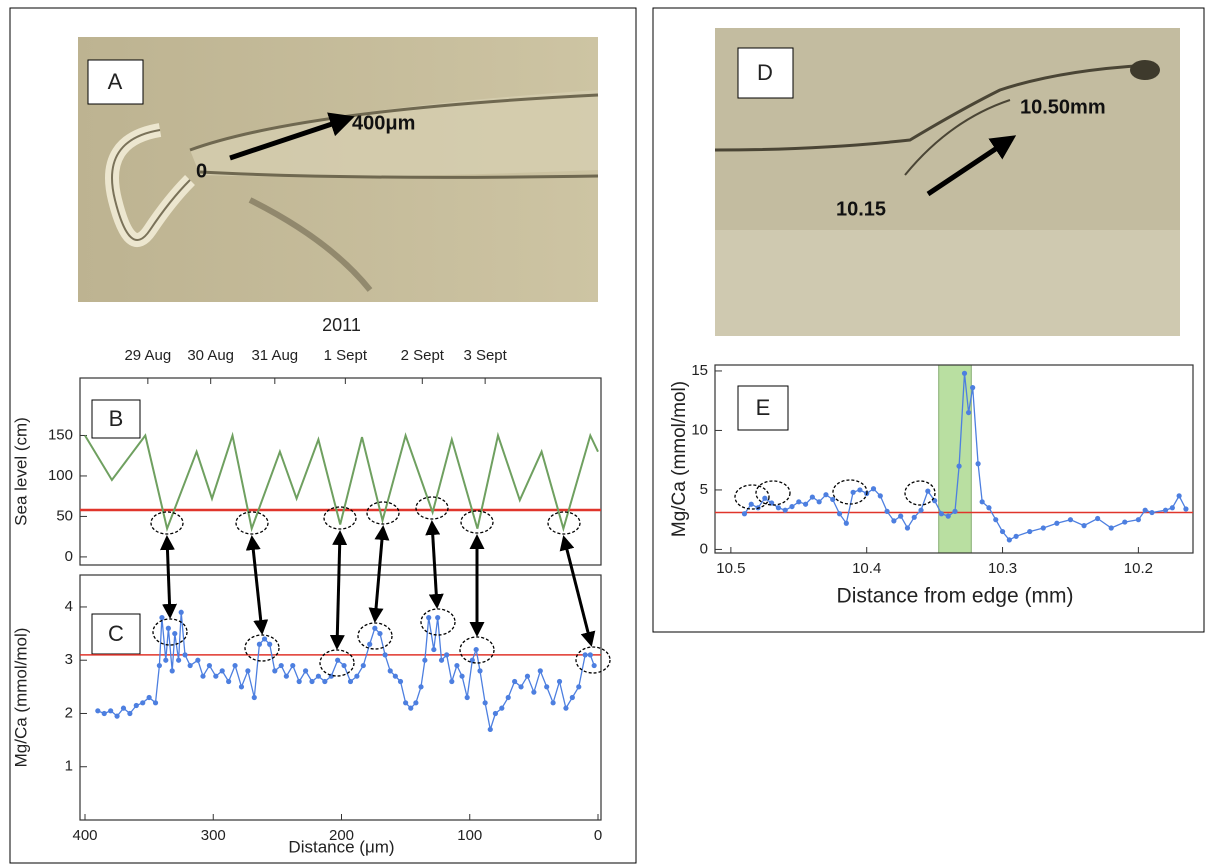 This screenshot has height=868, width=1205. I want to click on x-tick-label: 10.3, so click(1002, 568).